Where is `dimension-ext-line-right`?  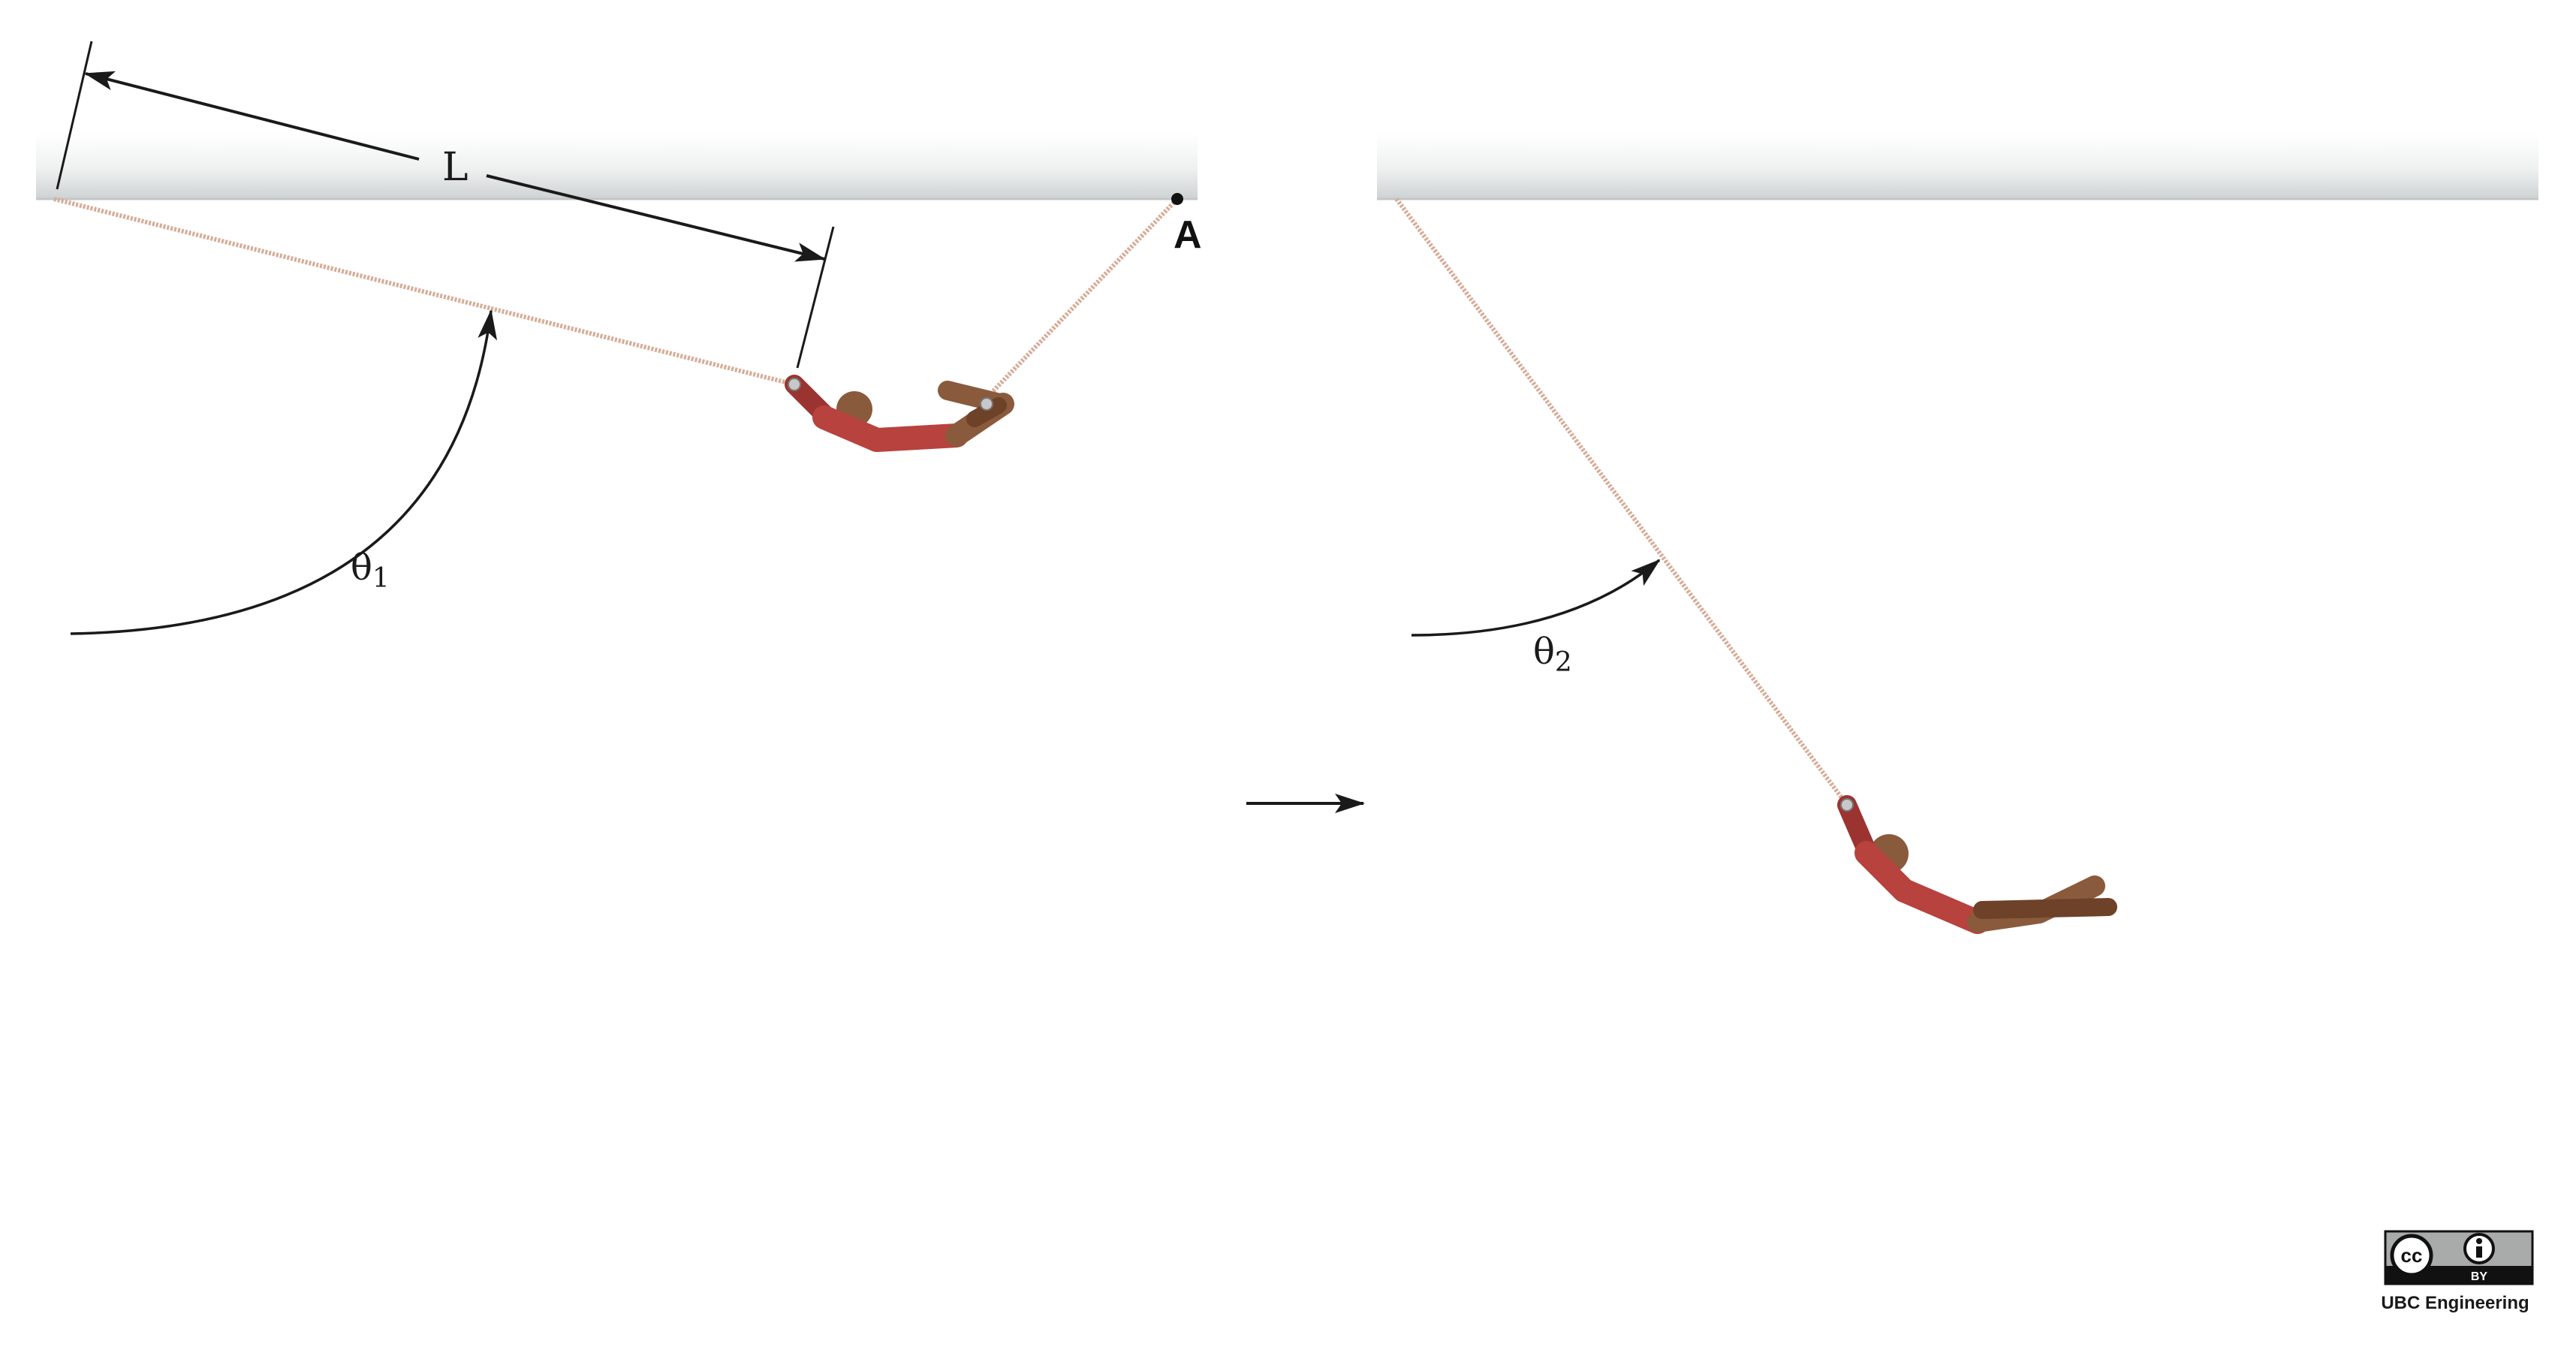 dimension-ext-line-right is located at coordinates (815, 297).